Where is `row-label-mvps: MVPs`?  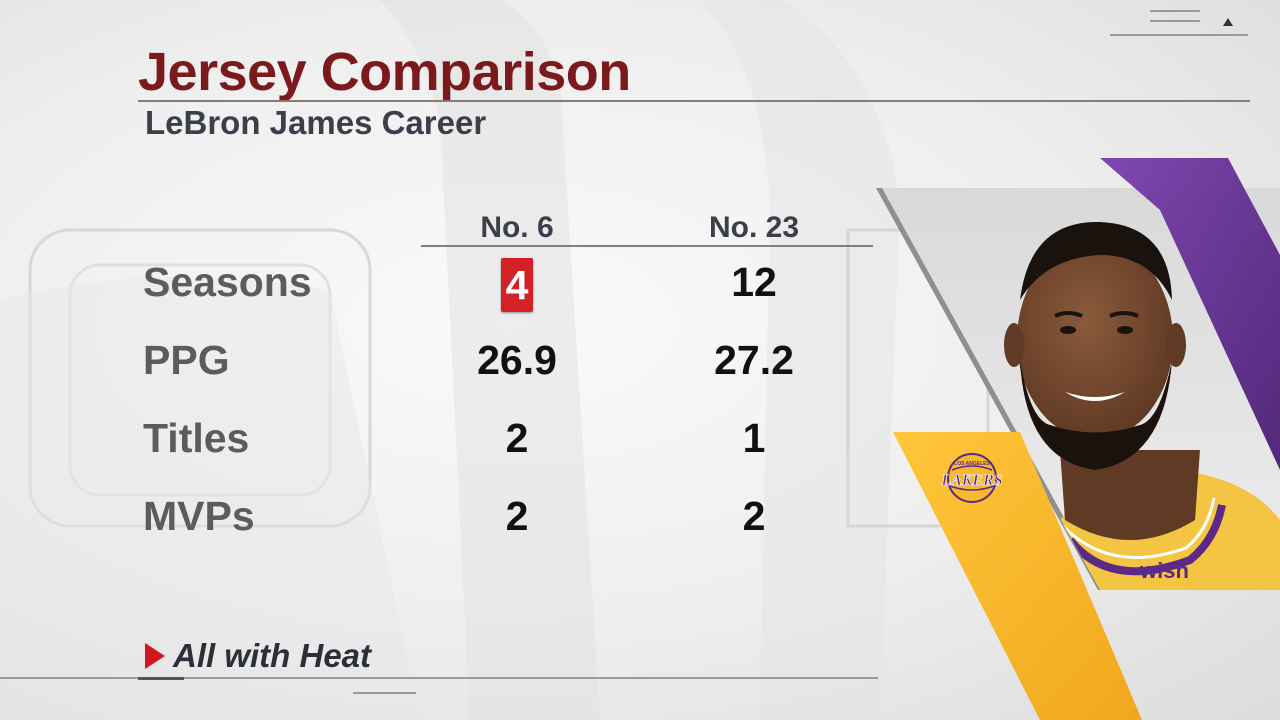 row-label-mvps: MVPs is located at coordinates (199, 516).